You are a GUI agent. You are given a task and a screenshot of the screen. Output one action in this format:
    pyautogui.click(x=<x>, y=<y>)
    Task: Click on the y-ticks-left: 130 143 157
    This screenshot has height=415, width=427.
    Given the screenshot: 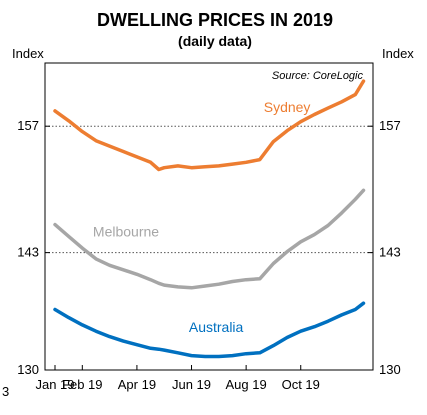 What is the action you would take?
    pyautogui.click(x=33, y=247)
    